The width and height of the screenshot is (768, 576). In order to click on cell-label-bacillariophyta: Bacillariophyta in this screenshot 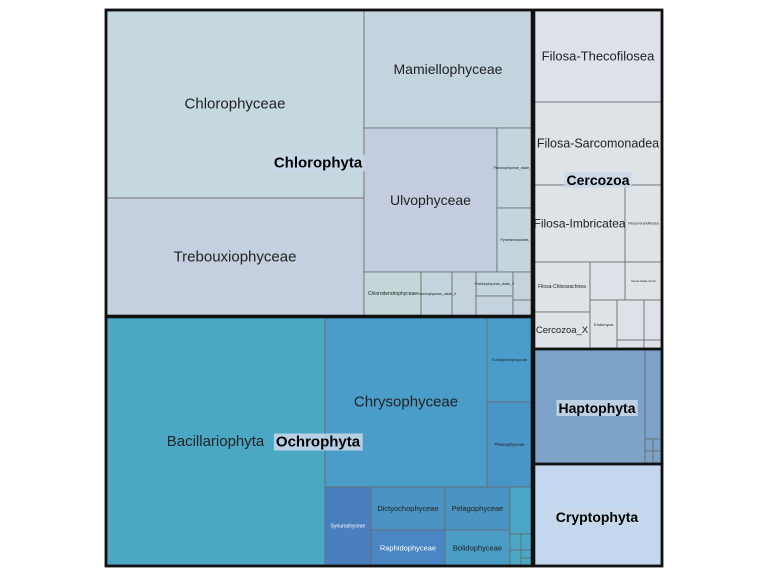, I will do `click(216, 441)`.